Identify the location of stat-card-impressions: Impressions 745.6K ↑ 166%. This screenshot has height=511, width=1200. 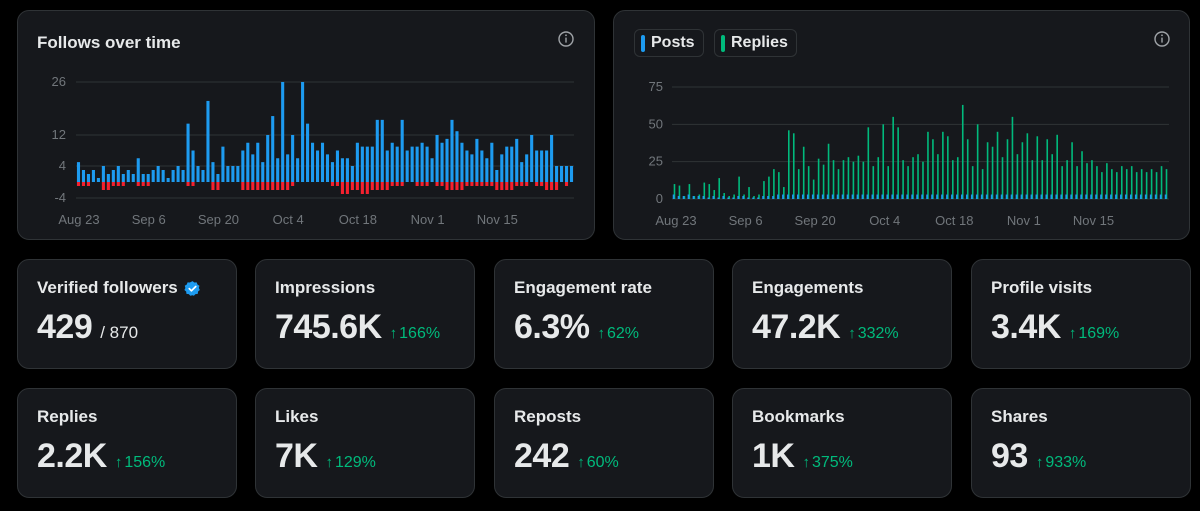
(365, 314).